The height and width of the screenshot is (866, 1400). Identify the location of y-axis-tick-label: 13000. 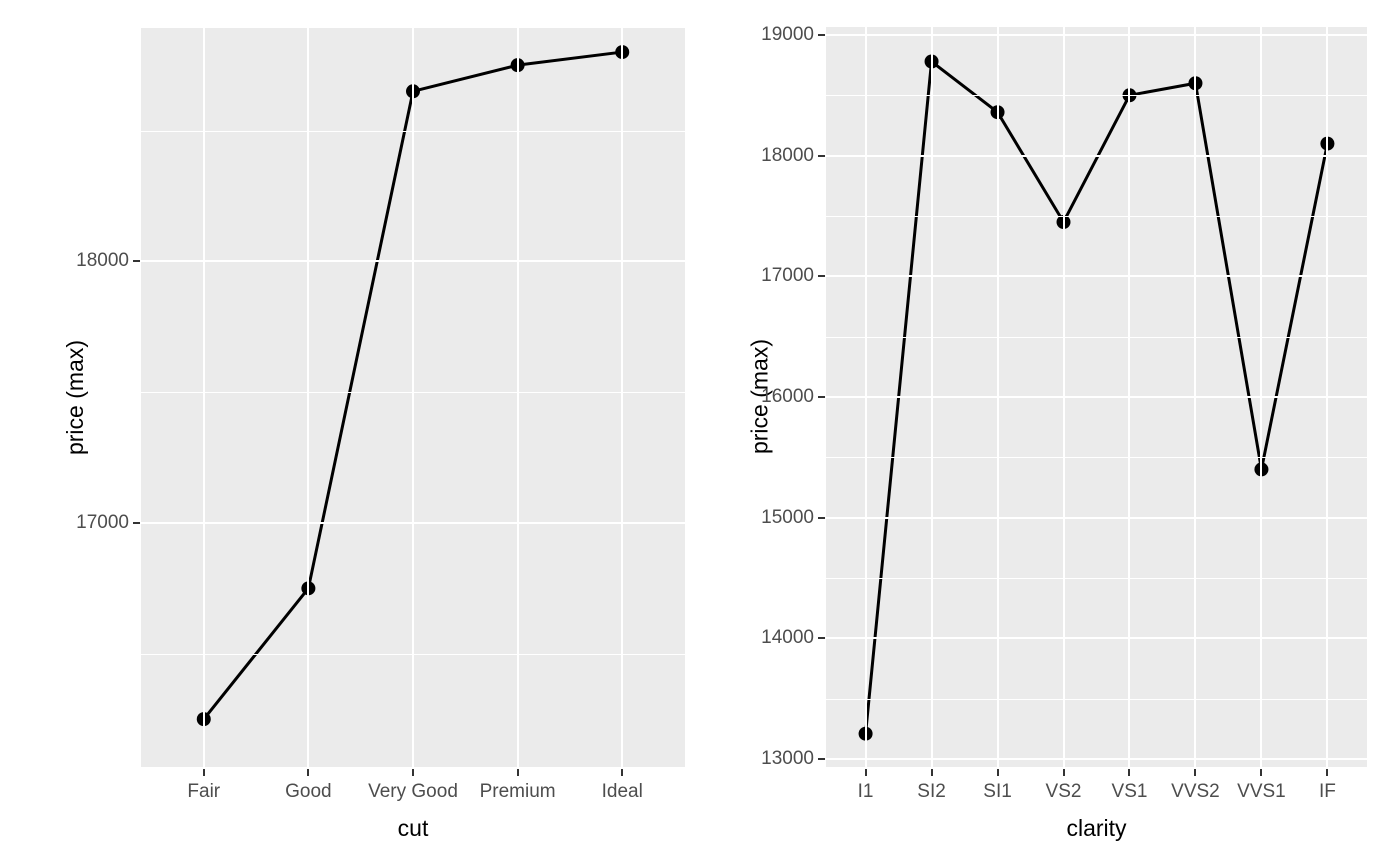
(787, 759).